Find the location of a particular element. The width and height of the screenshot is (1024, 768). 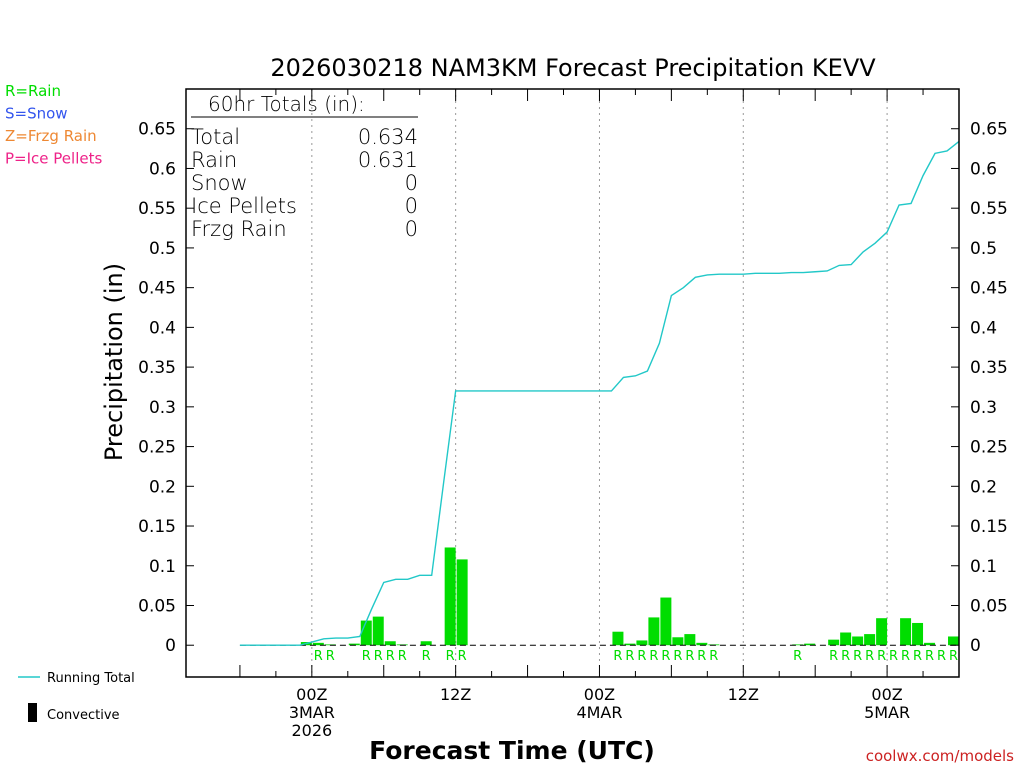

y-tick-label-left: 0.3 is located at coordinates (162, 408).